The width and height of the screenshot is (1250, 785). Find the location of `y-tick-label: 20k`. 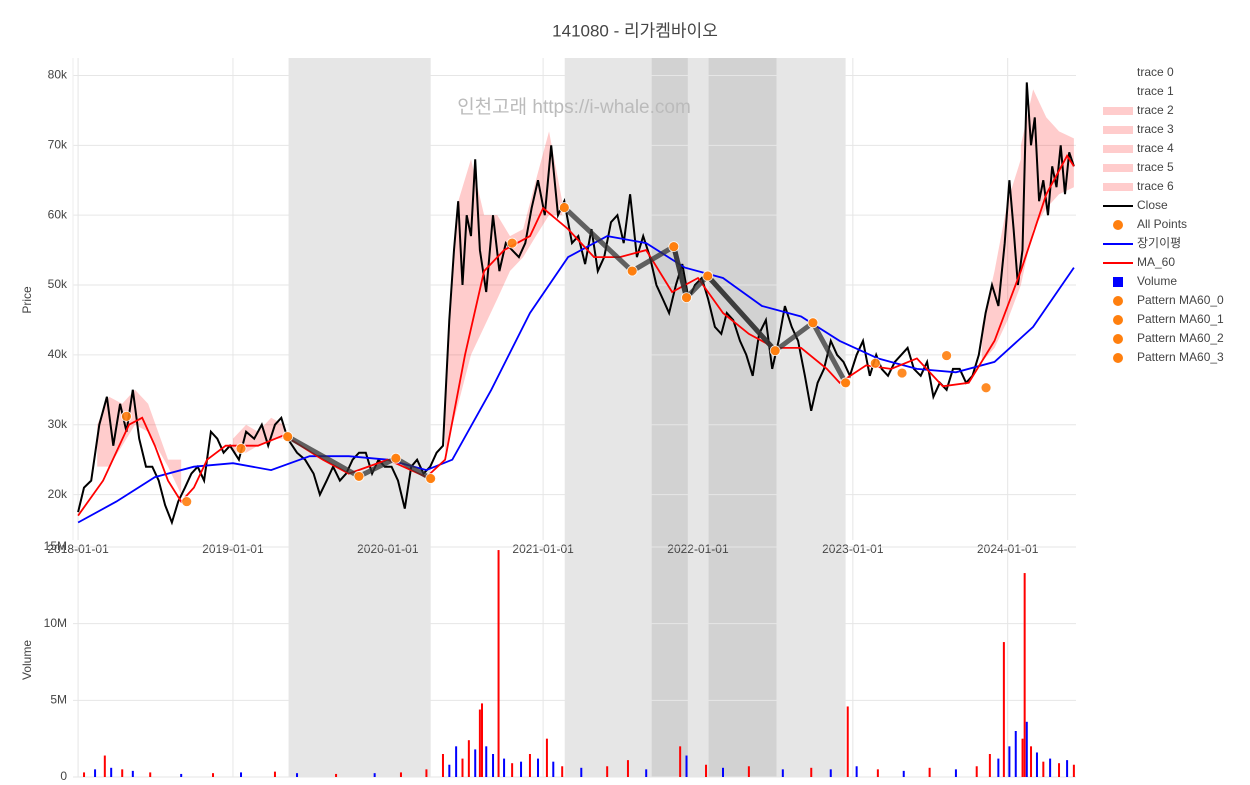

y-tick-label: 20k is located at coordinates (58, 494).